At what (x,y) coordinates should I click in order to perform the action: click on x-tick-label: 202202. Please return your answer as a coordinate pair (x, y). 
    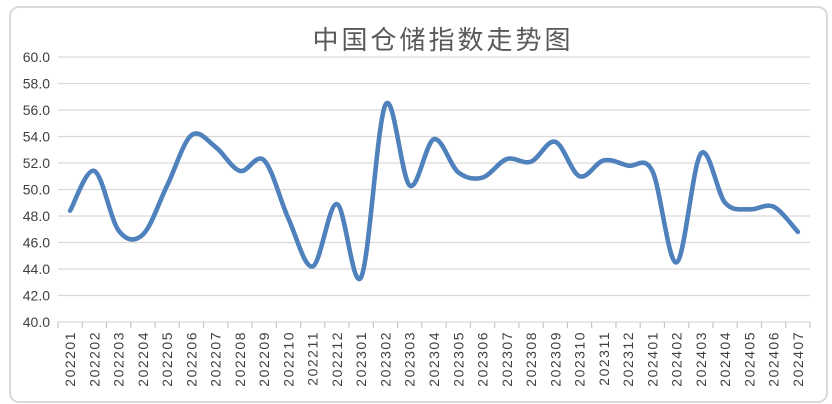
    Looking at the image, I should click on (94, 359).